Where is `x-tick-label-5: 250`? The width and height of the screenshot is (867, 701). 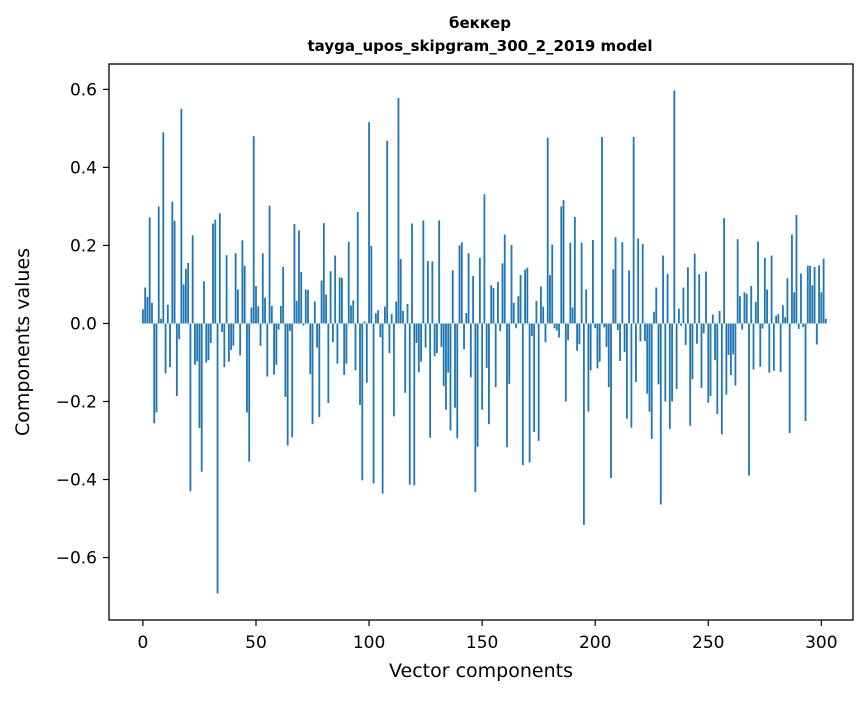
x-tick-label-5: 250 is located at coordinates (708, 643).